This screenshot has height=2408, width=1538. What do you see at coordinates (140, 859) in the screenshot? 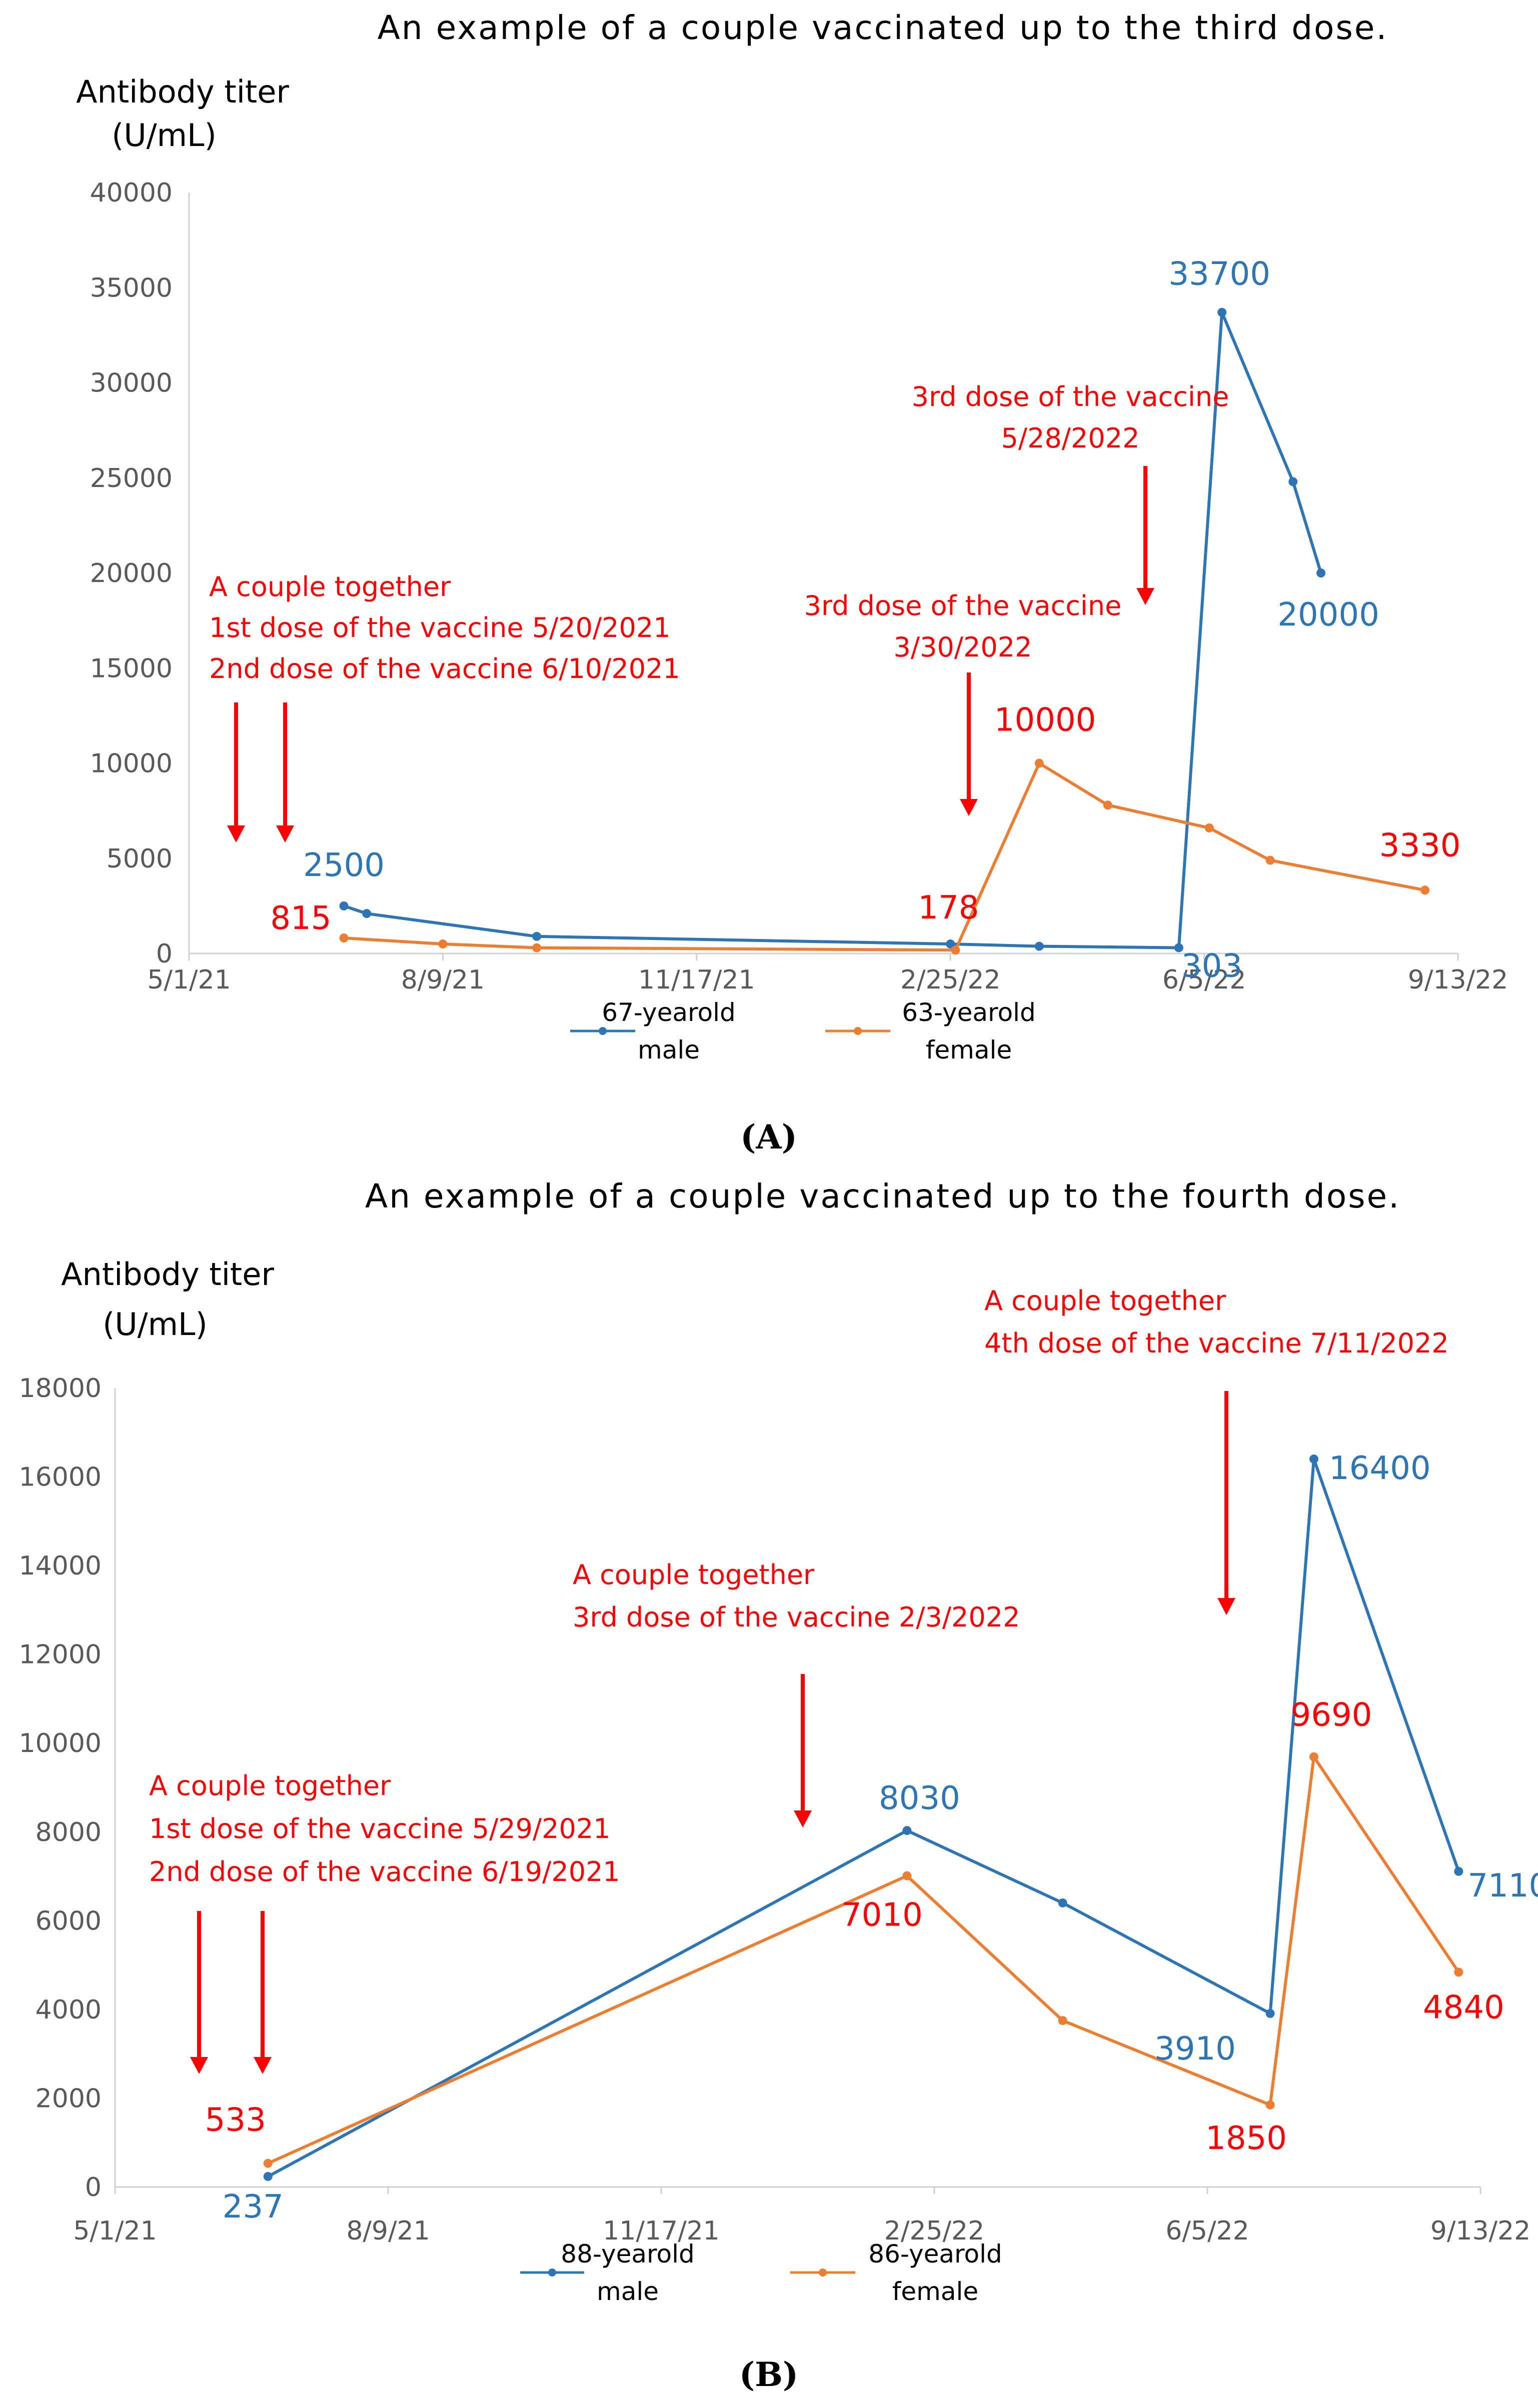
I see `y-tick-label: 5000` at bounding box center [140, 859].